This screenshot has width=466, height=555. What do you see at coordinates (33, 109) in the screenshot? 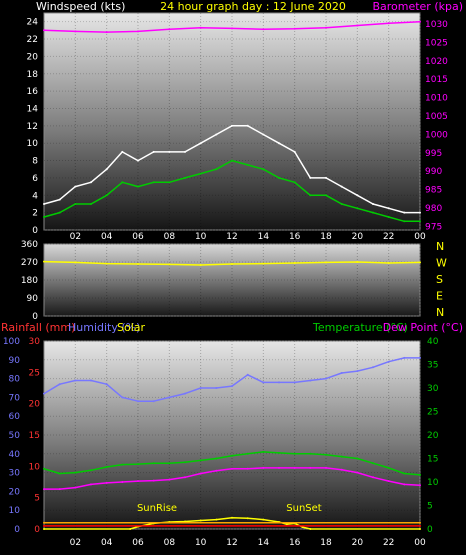
I see `wind-tick-label: 14` at bounding box center [33, 109].